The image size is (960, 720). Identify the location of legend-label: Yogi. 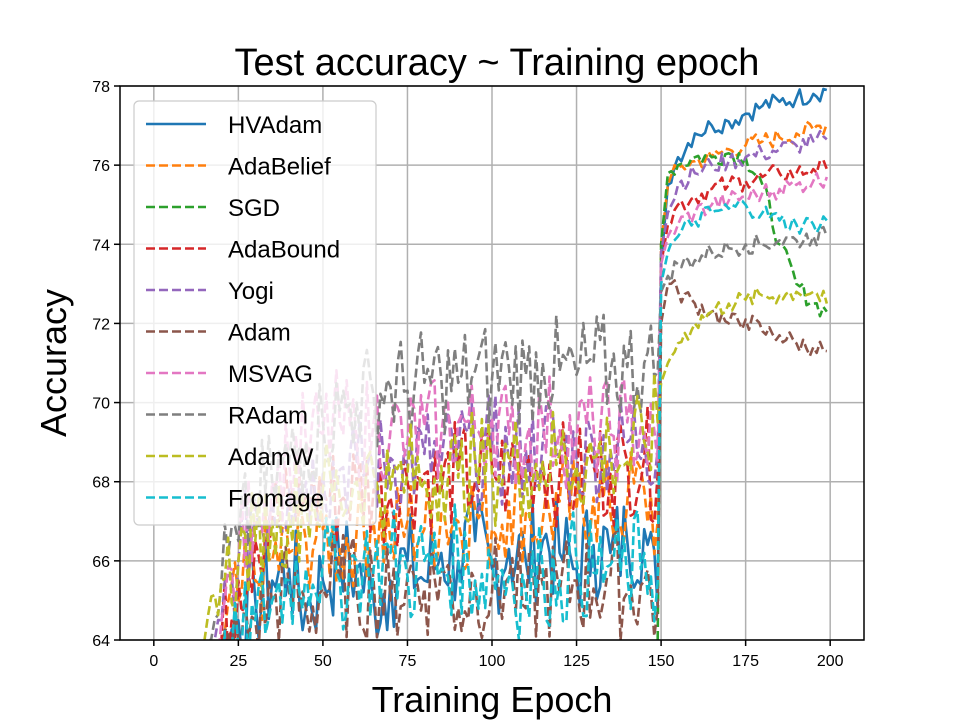
(251, 291).